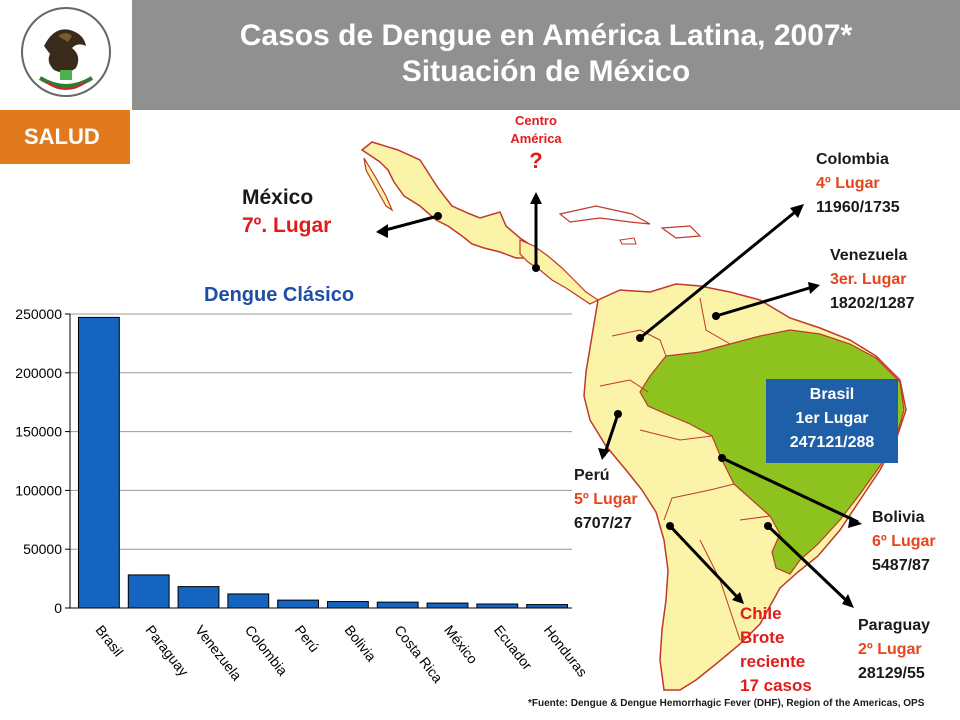 This screenshot has height=720, width=960. What do you see at coordinates (832, 418) in the screenshot?
I see `brasil-rank: 1er Lugar` at bounding box center [832, 418].